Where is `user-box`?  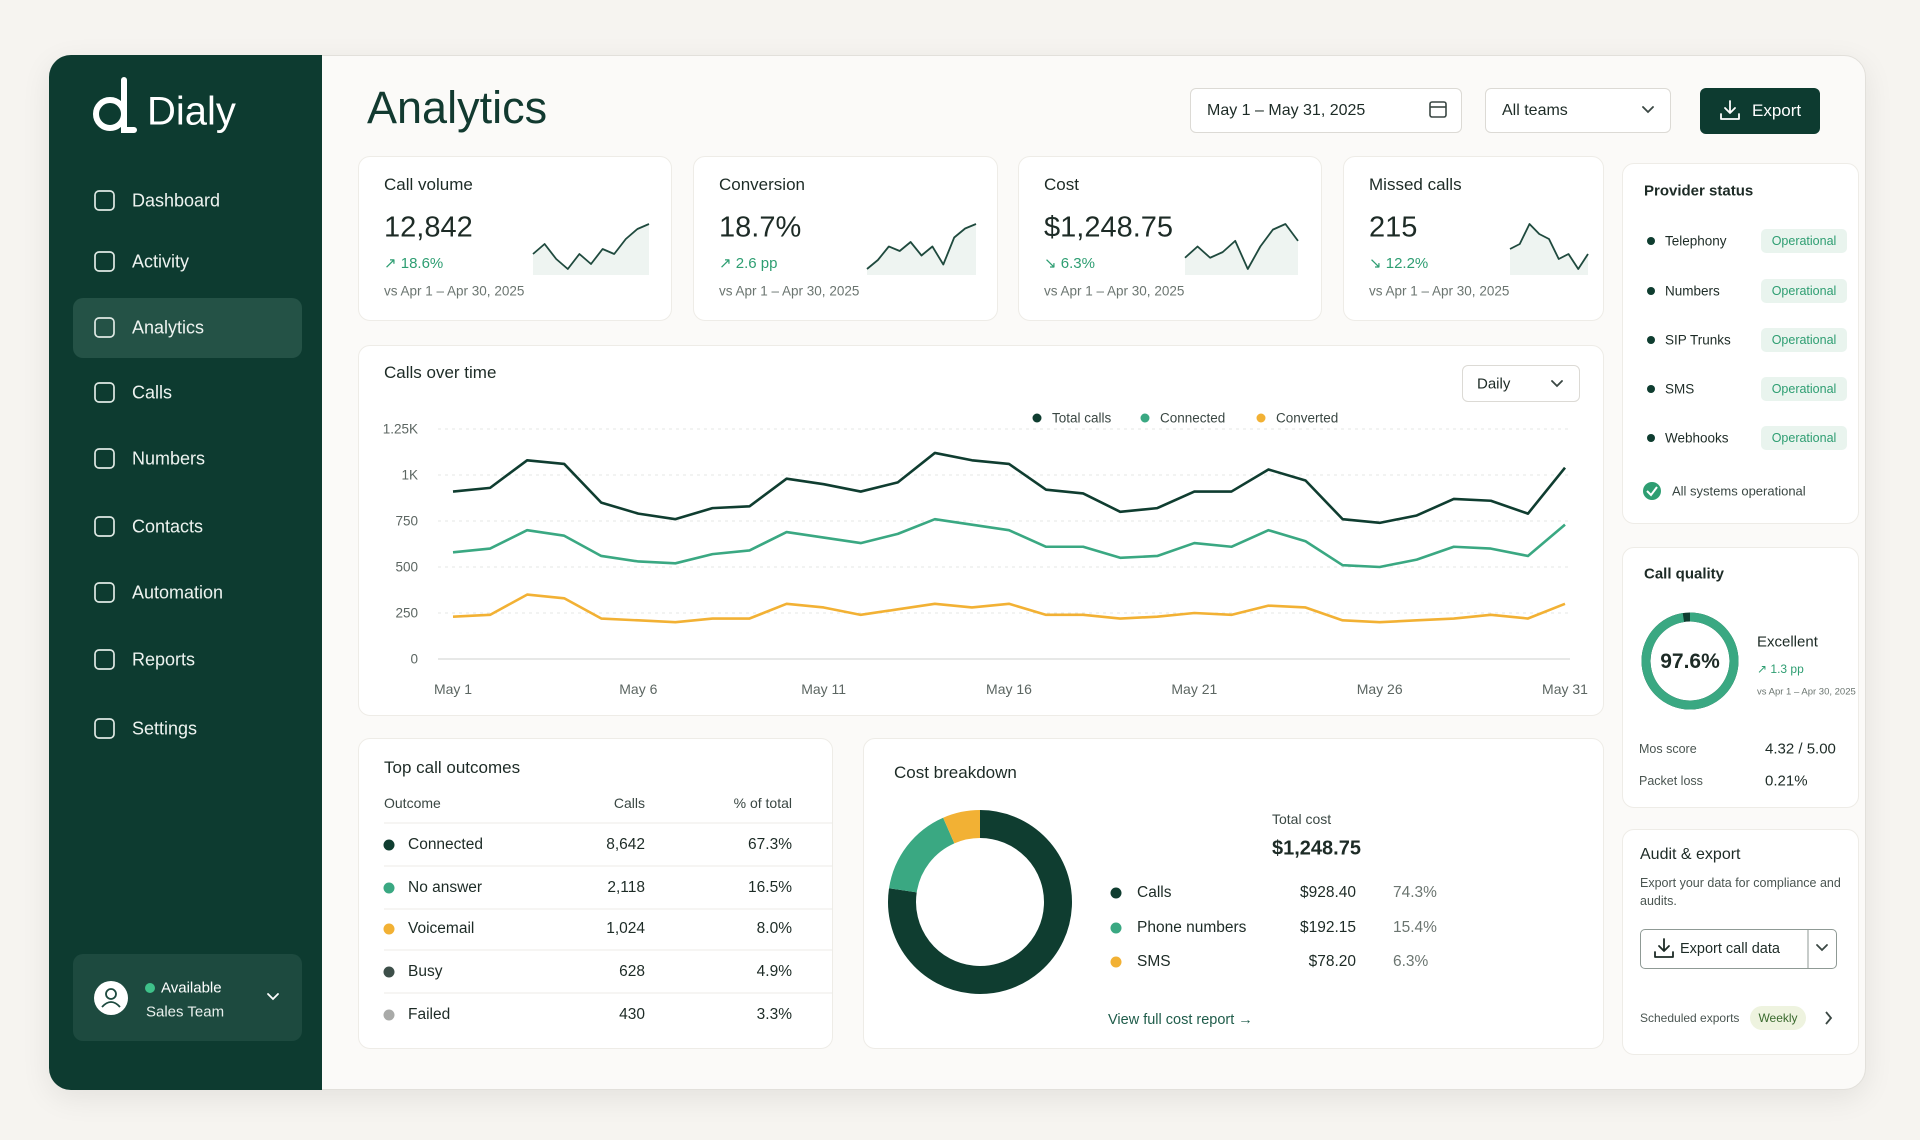 user-box is located at coordinates (187, 997).